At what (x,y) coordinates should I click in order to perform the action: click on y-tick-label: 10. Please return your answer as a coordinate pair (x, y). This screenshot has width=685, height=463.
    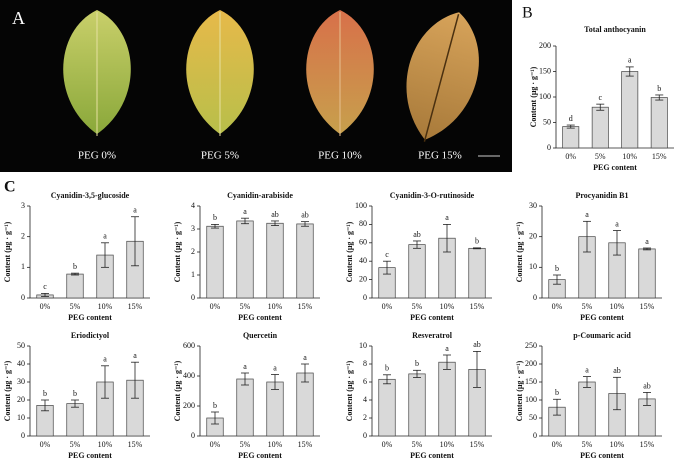
    Looking at the image, I should click on (363, 345).